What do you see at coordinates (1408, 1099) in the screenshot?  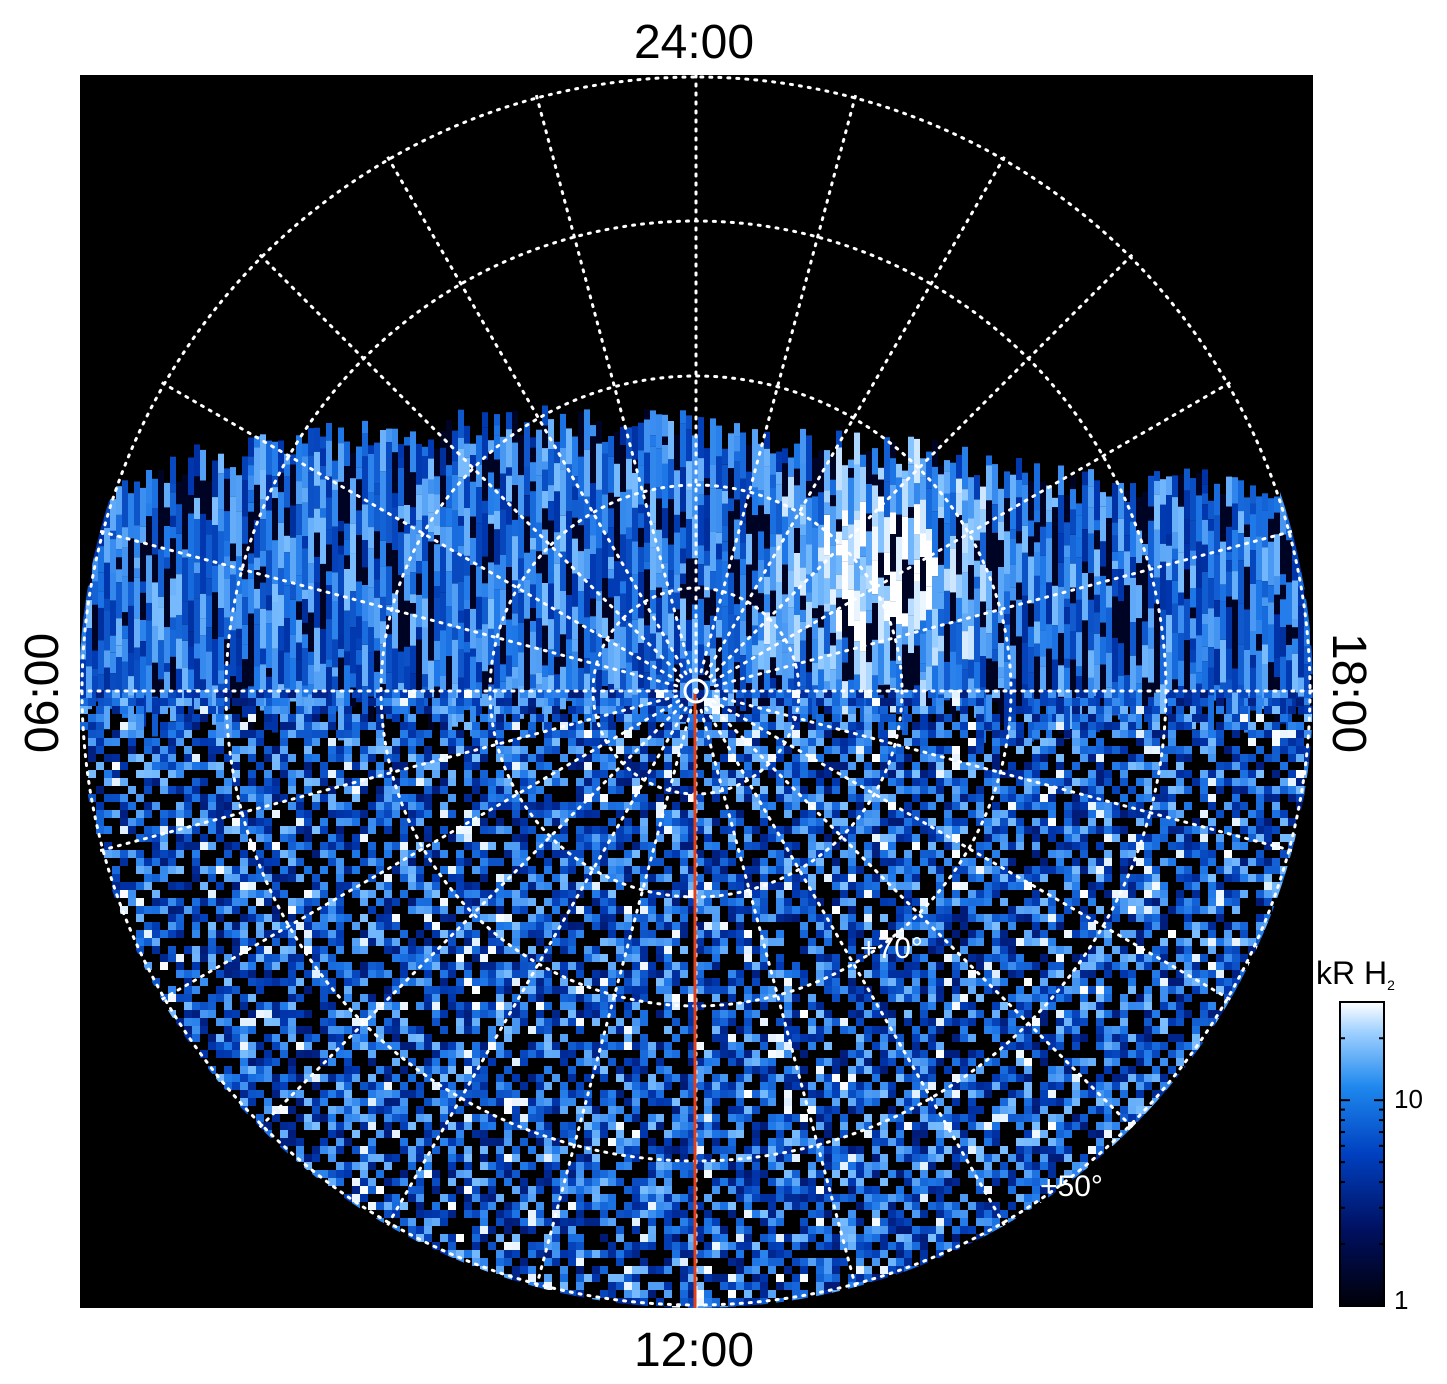 I see `colorbar-tick-label-10: 10` at bounding box center [1408, 1099].